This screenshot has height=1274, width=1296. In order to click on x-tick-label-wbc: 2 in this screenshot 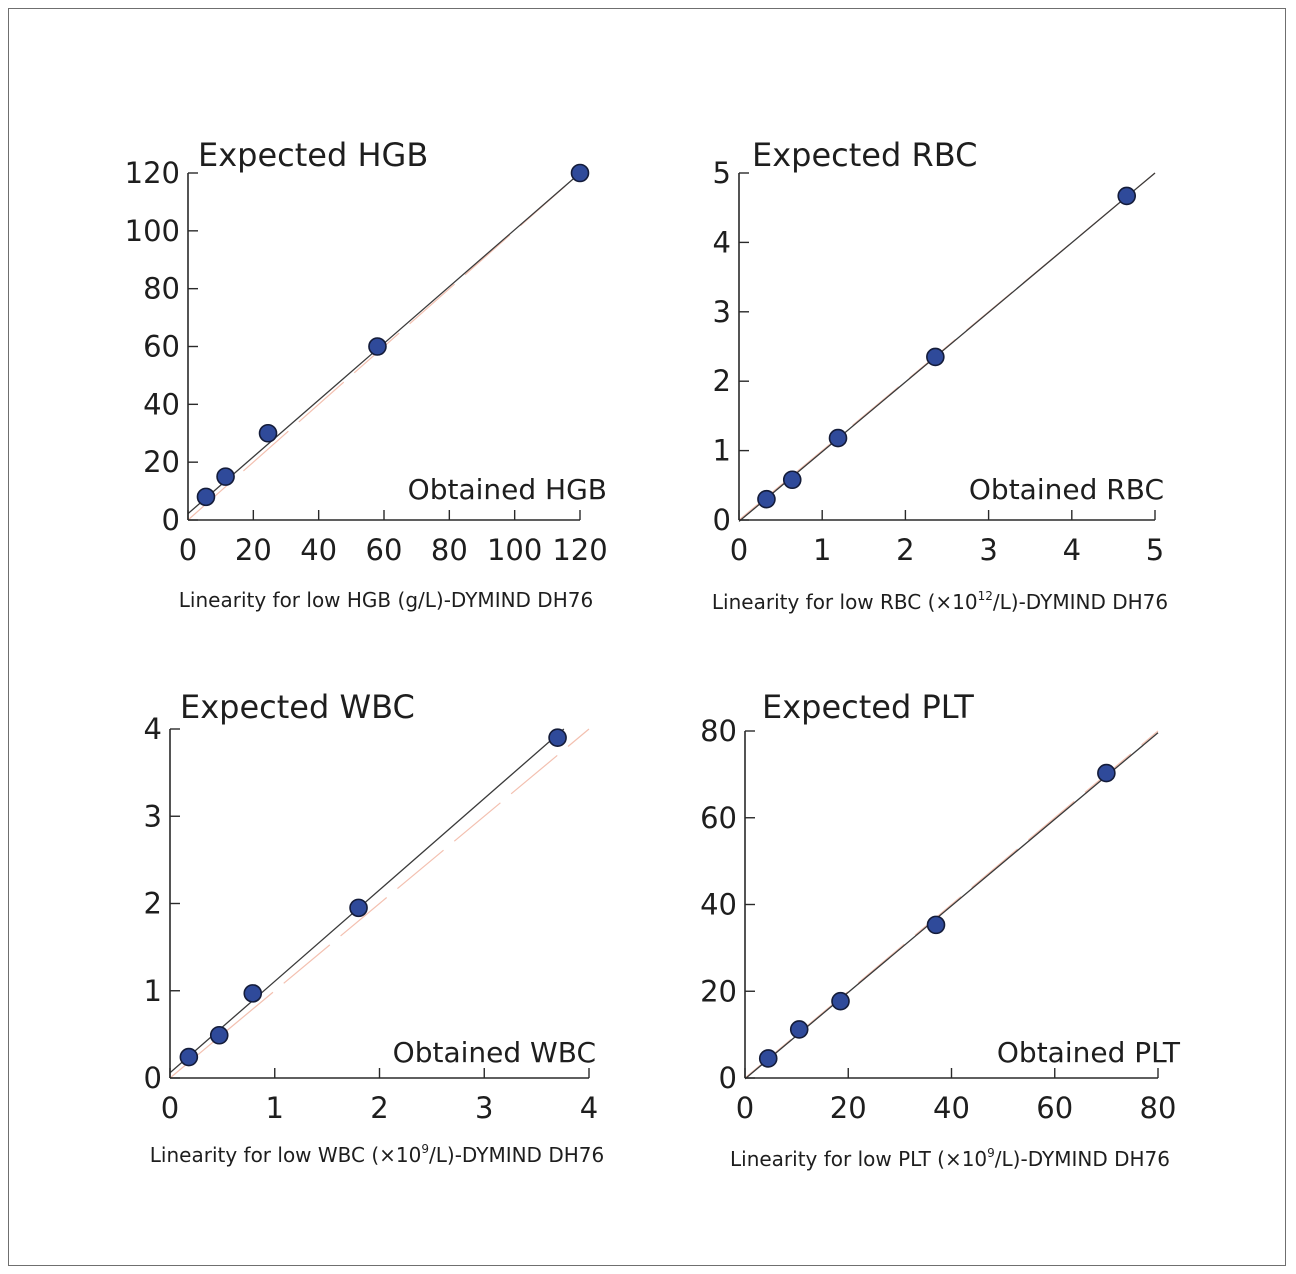, I will do `click(379, 1108)`.